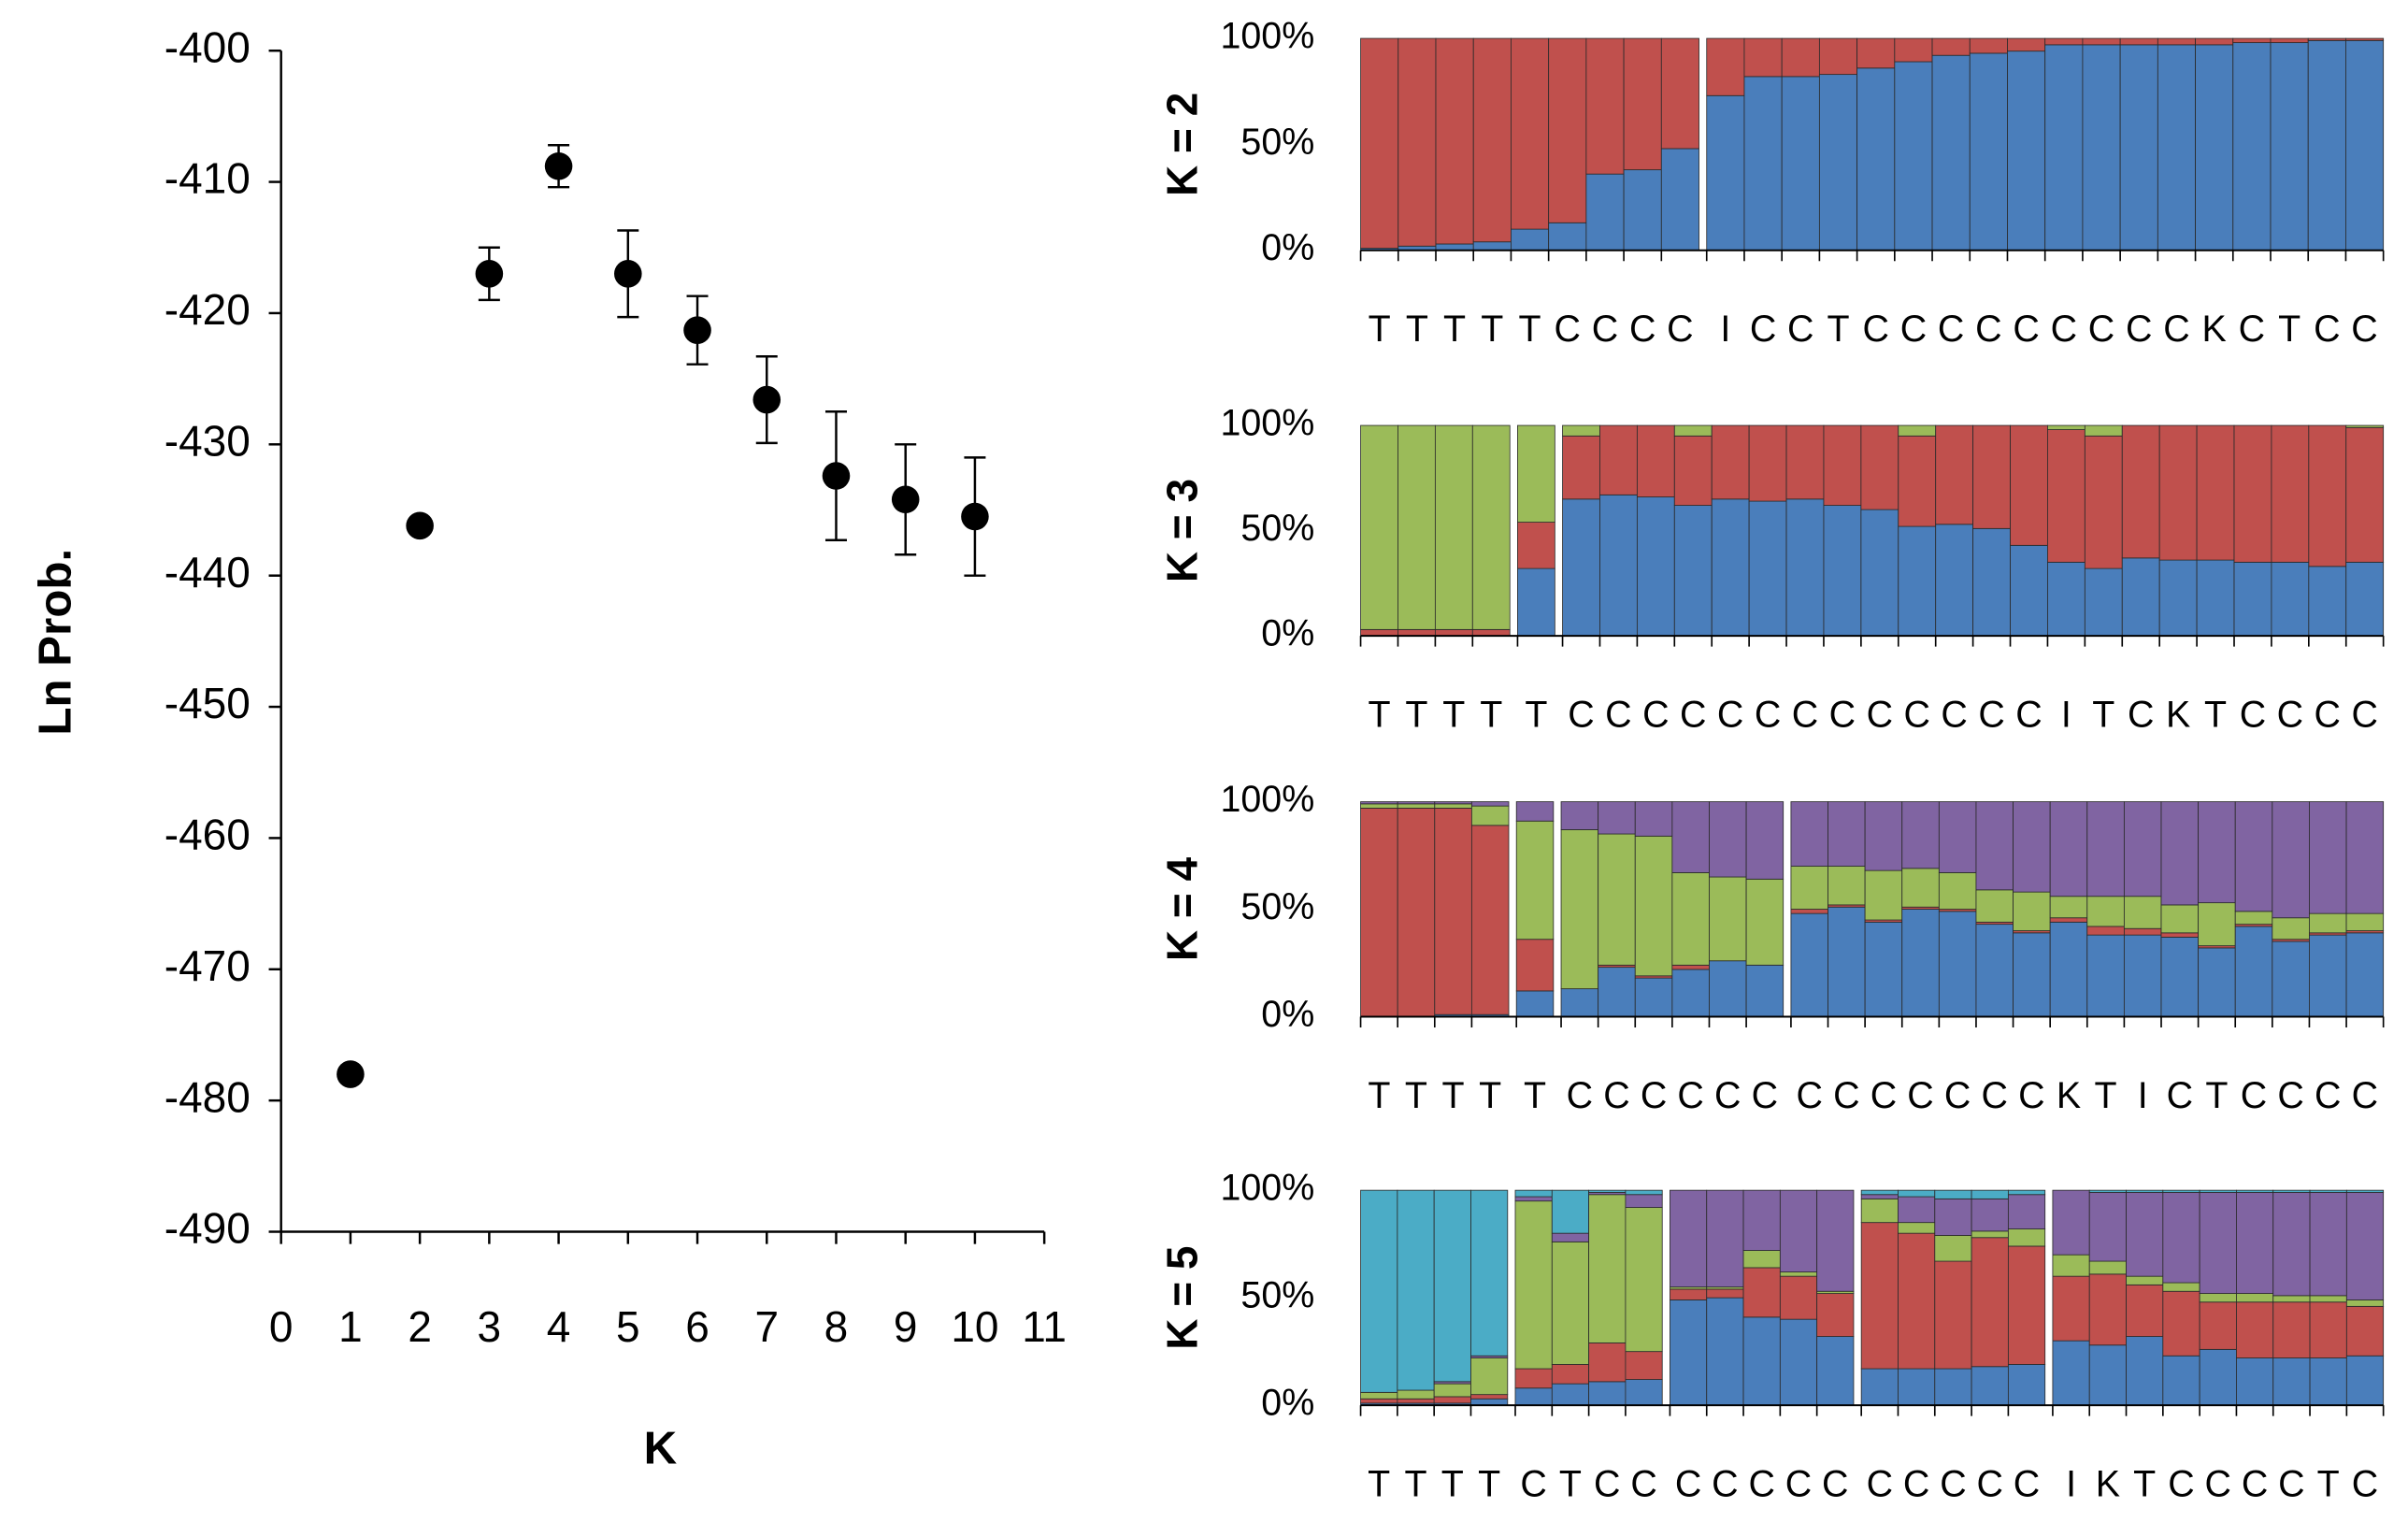  Describe the element at coordinates (1267, 35) in the screenshot. I see `y-tick-label: 100%` at that location.